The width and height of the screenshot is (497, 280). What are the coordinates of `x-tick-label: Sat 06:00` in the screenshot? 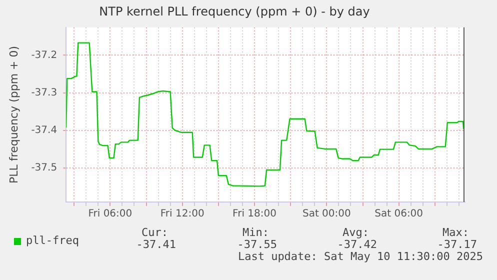 It's located at (399, 214).